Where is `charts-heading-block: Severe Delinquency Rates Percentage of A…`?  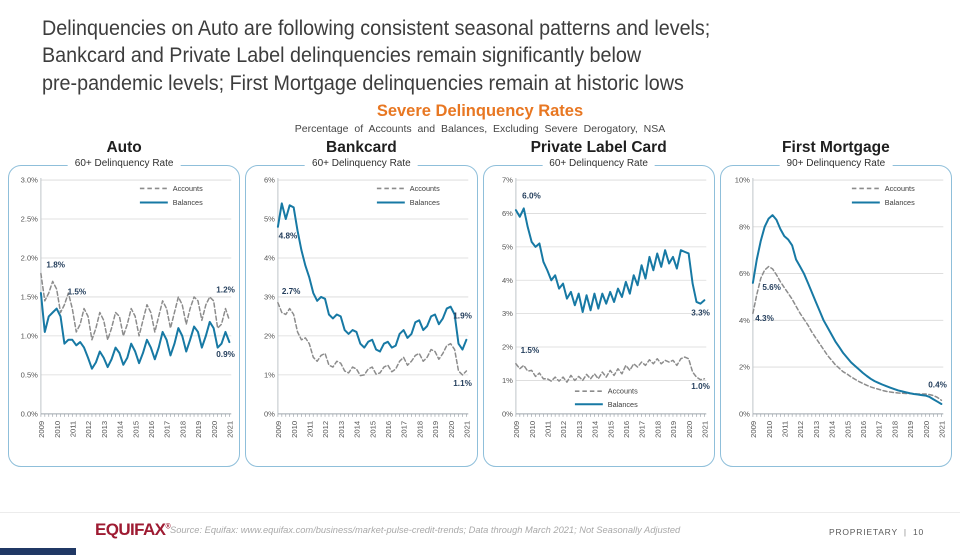
charts-heading-block: Severe Delinquency Rates Percentage of A… is located at coordinates (480, 118).